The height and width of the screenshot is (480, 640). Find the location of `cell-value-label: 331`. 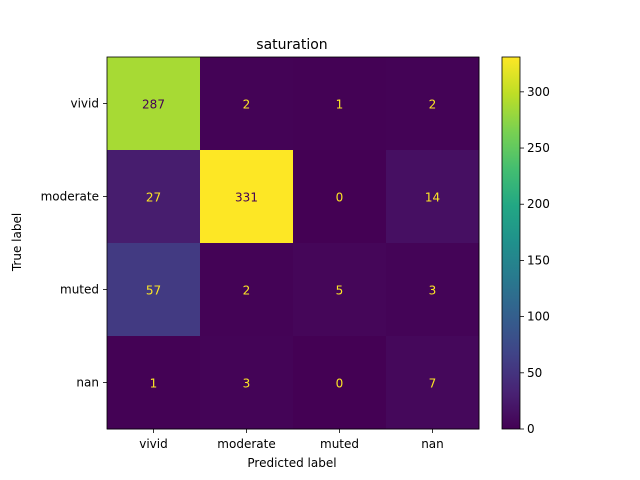

cell-value-label: 331 is located at coordinates (246, 198).